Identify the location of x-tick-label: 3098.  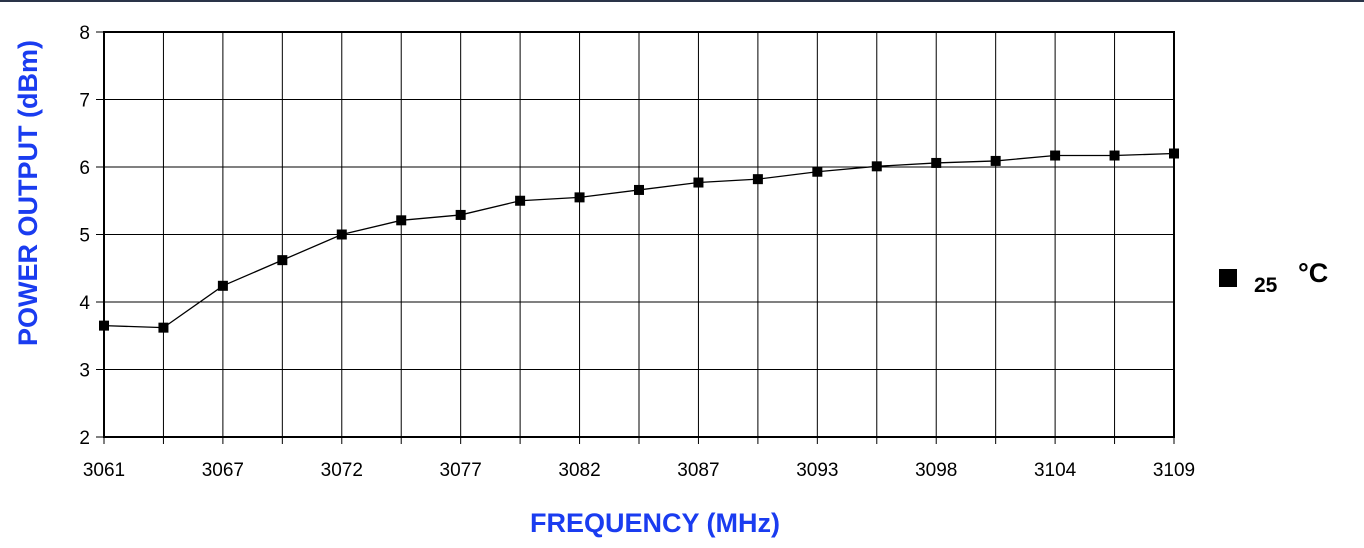
(936, 470).